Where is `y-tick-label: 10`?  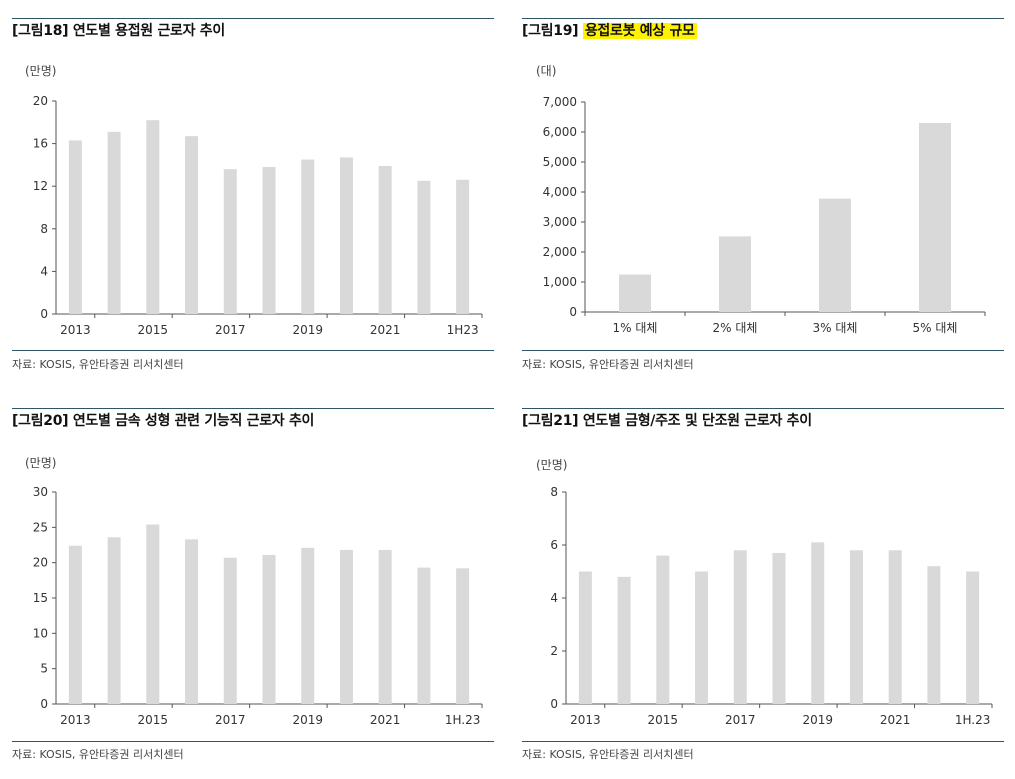 y-tick-label: 10 is located at coordinates (40, 633).